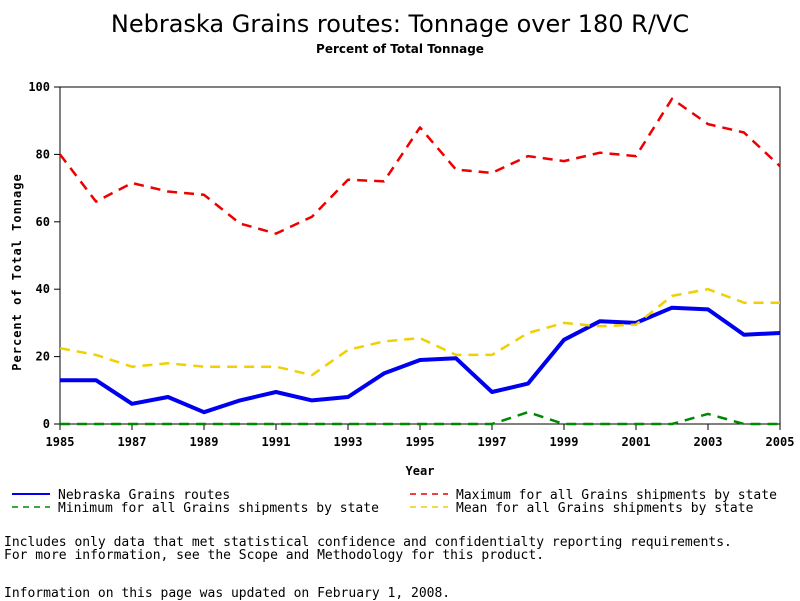 The height and width of the screenshot is (601, 800). I want to click on x-tick-label: 1991, so click(276, 442).